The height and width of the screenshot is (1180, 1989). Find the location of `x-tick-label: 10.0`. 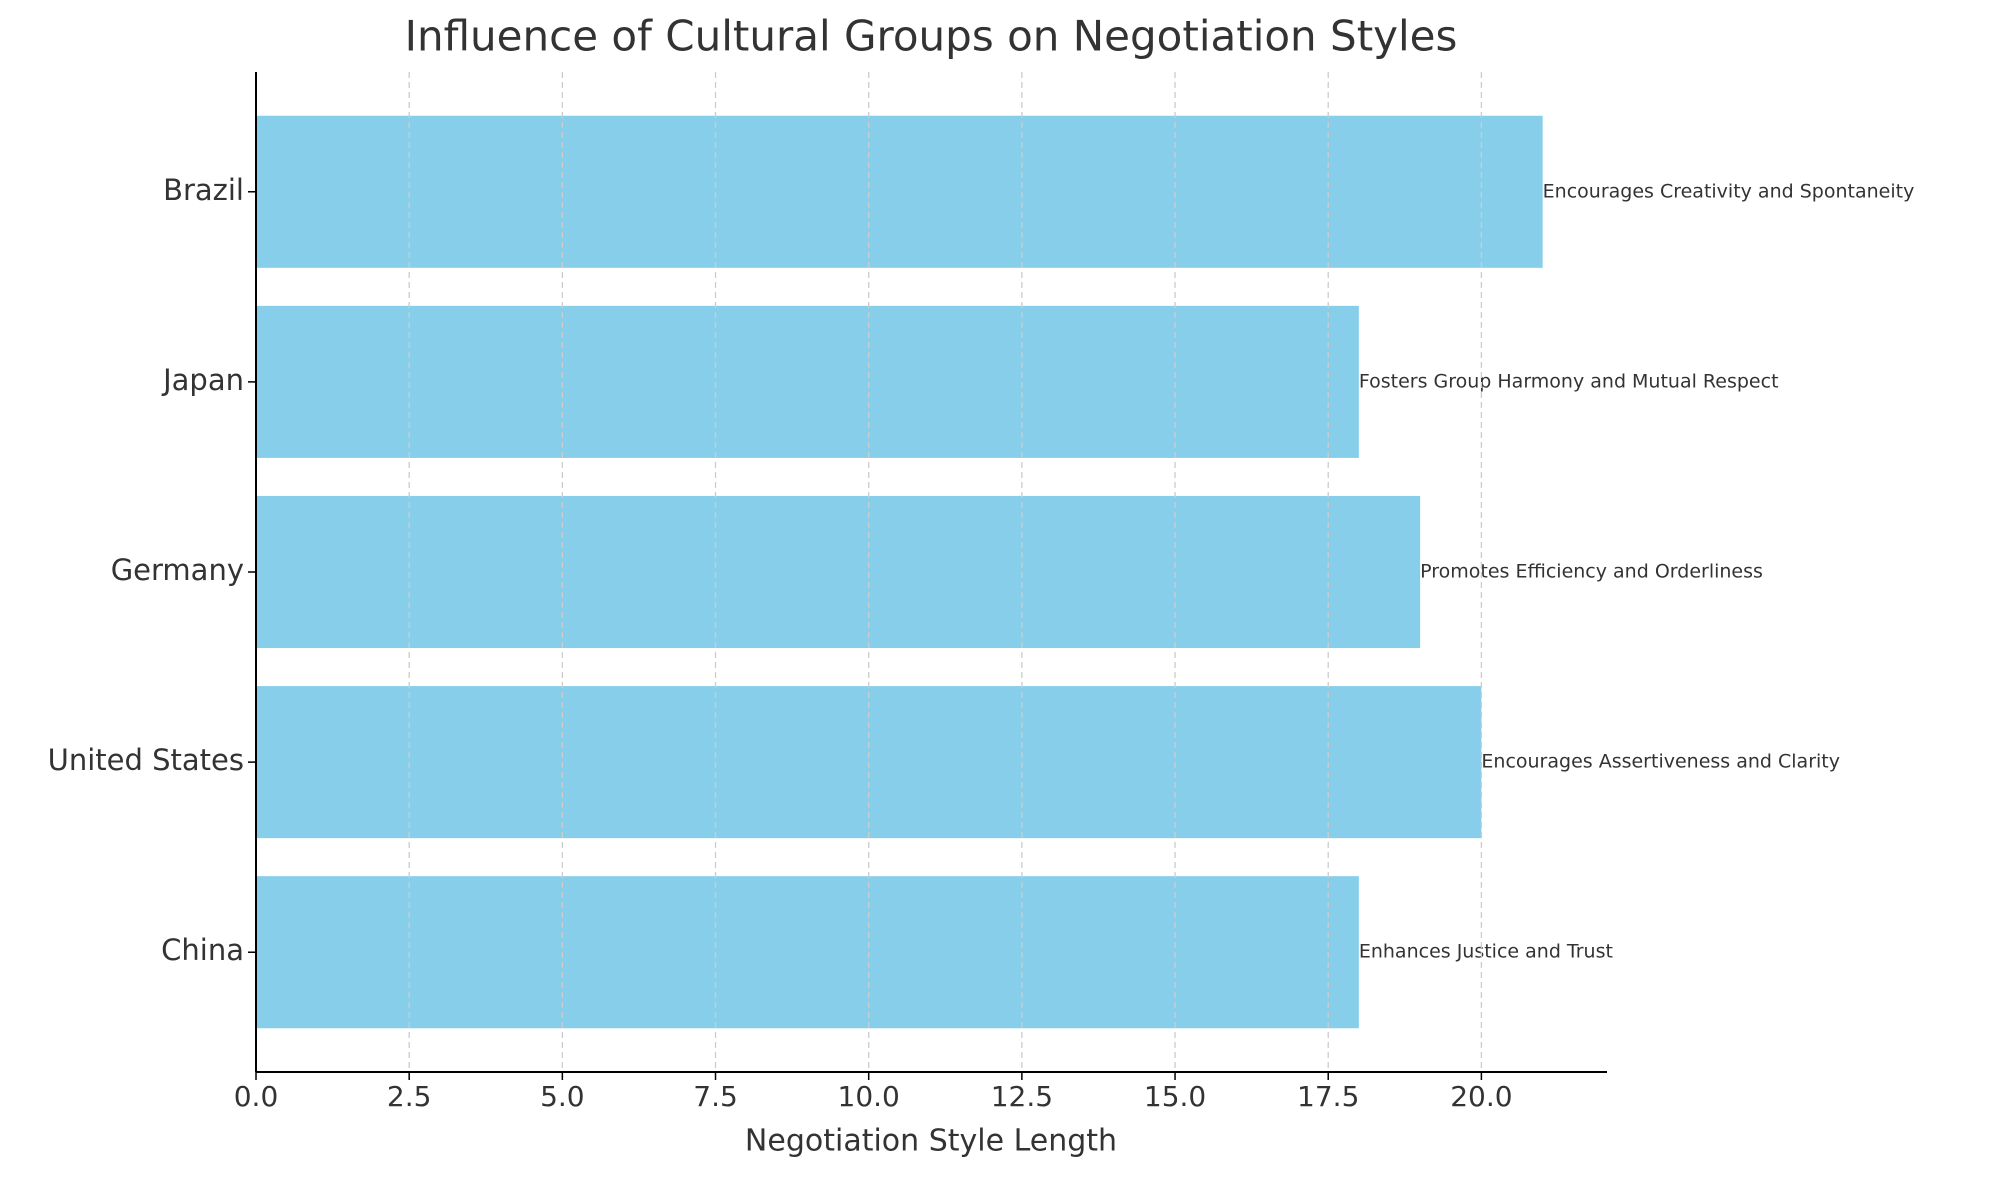

x-tick-label: 10.0 is located at coordinates (869, 1096).